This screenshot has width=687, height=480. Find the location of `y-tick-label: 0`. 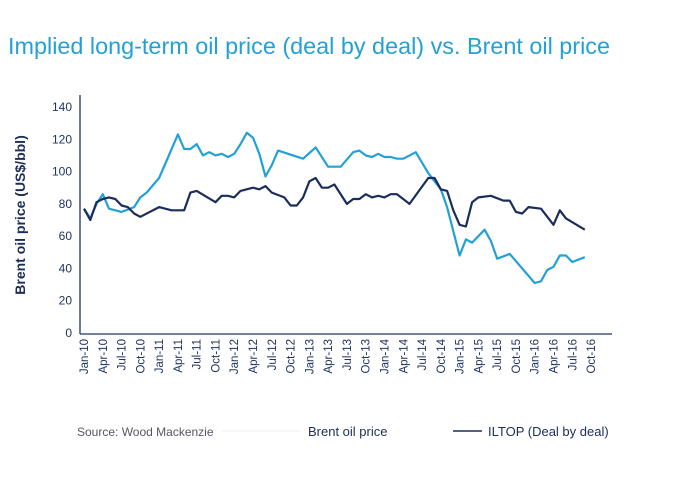

y-tick-label: 0 is located at coordinates (68, 333).